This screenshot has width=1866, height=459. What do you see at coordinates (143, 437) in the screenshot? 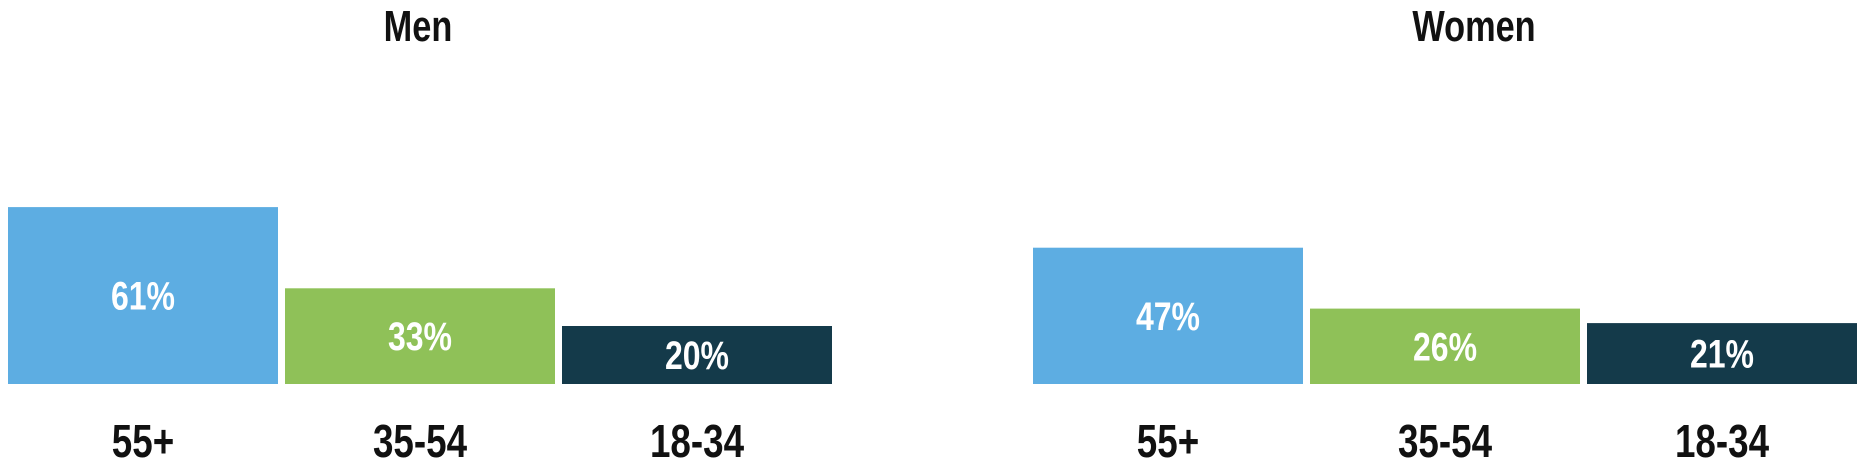
I see `category-label-men-55plus: 55+` at bounding box center [143, 437].